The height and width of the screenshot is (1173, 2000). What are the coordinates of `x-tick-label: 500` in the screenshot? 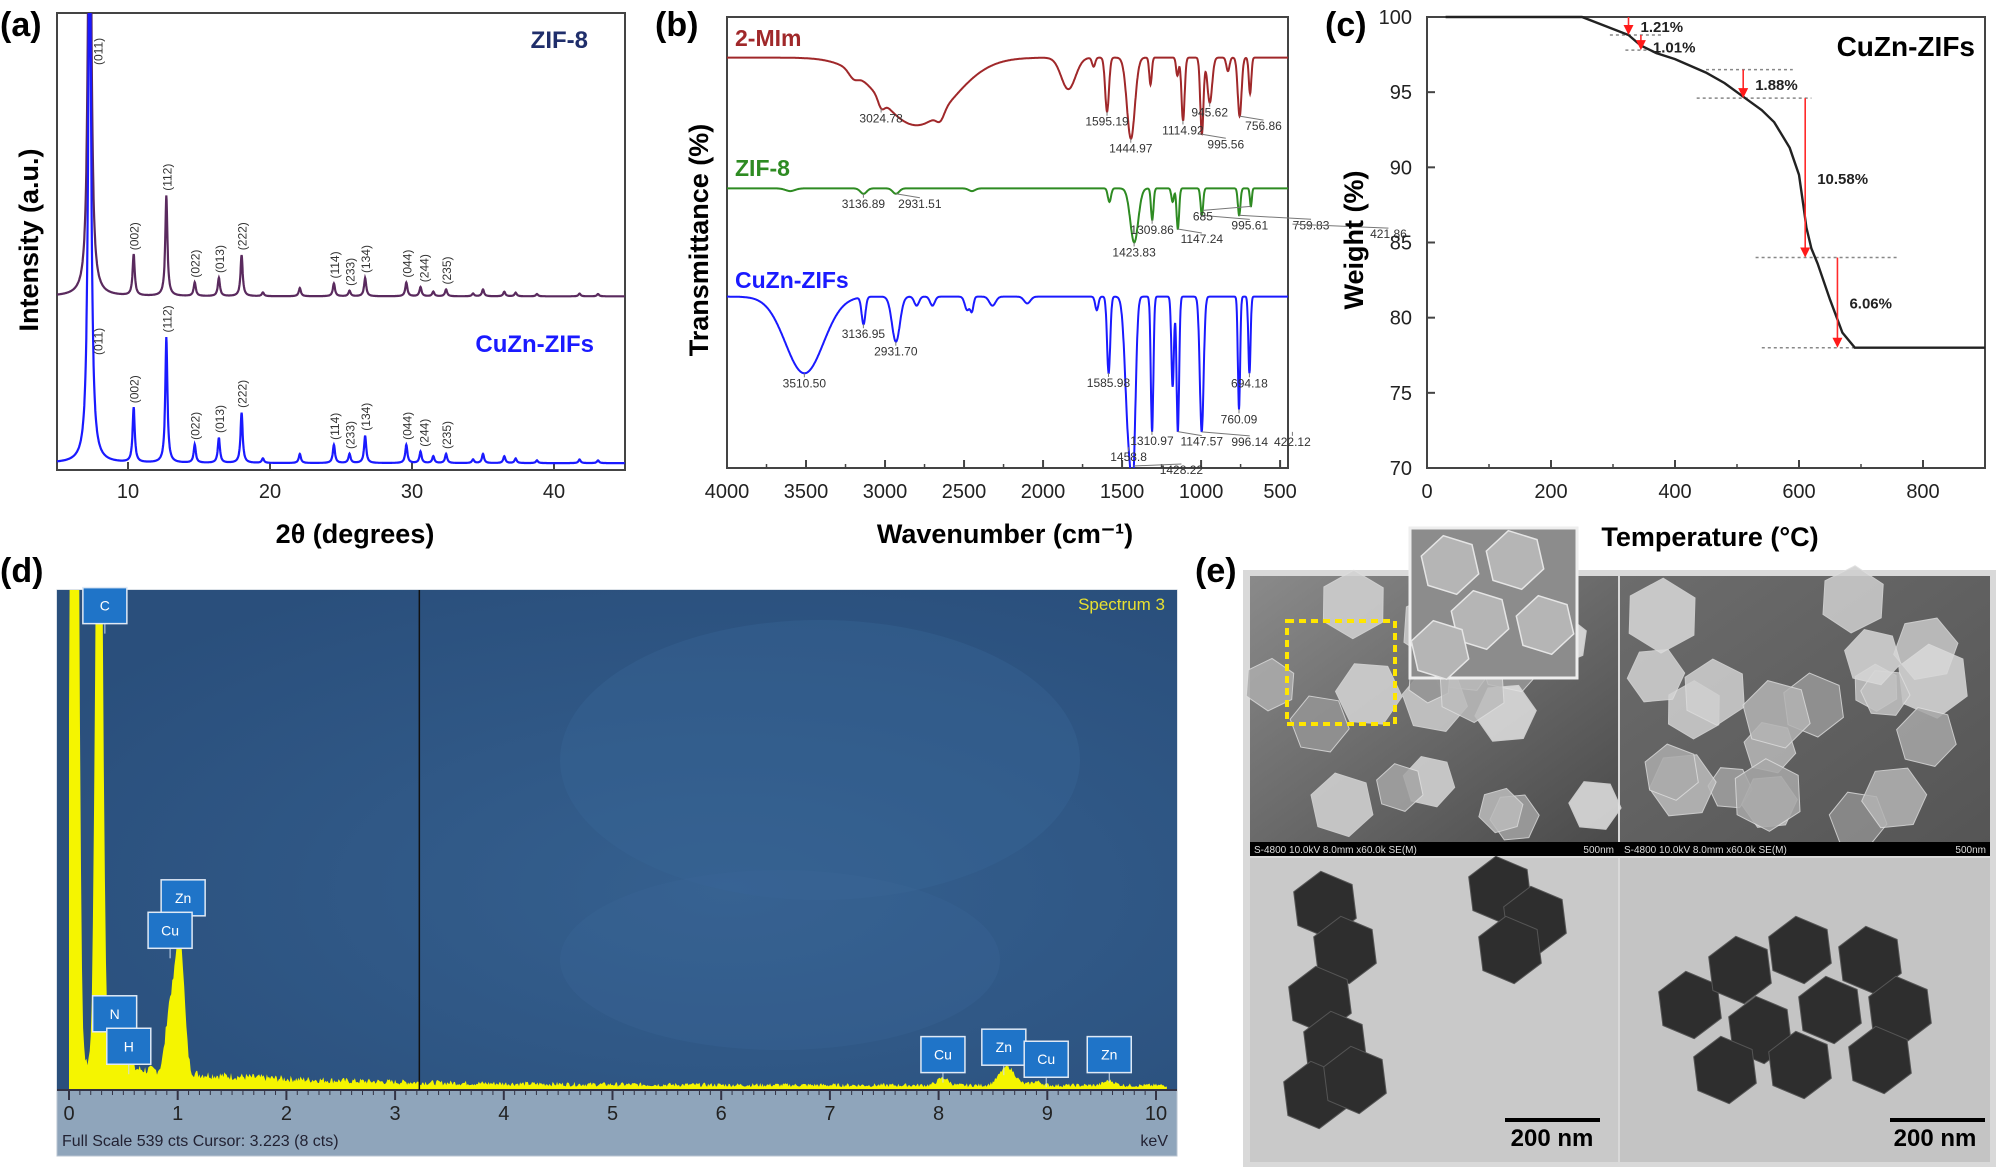 It's located at (1279, 492).